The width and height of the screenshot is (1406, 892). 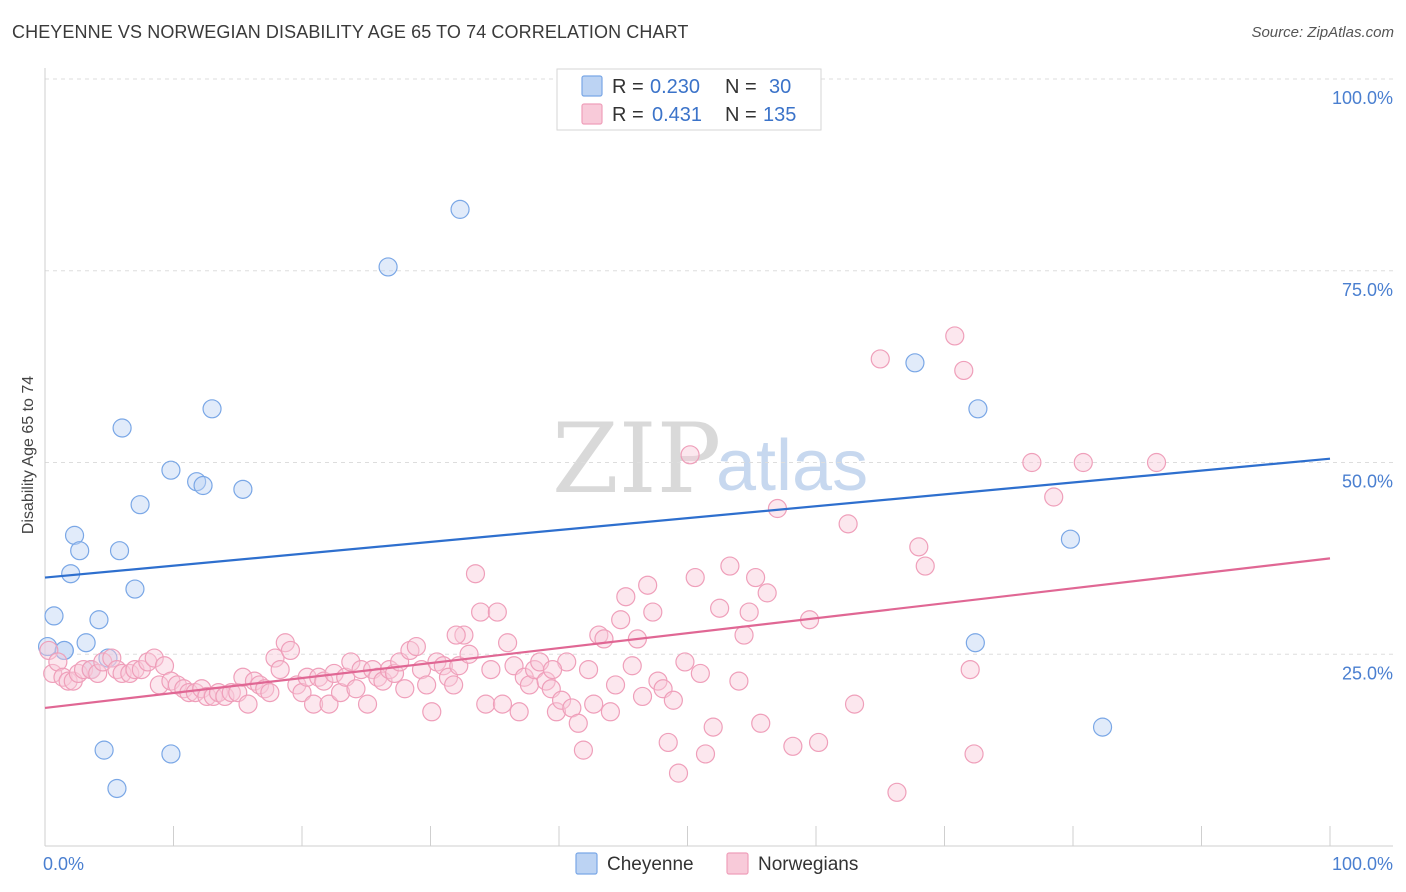 I want to click on x-tick-label-min: 0.0%, so click(x=63, y=864).